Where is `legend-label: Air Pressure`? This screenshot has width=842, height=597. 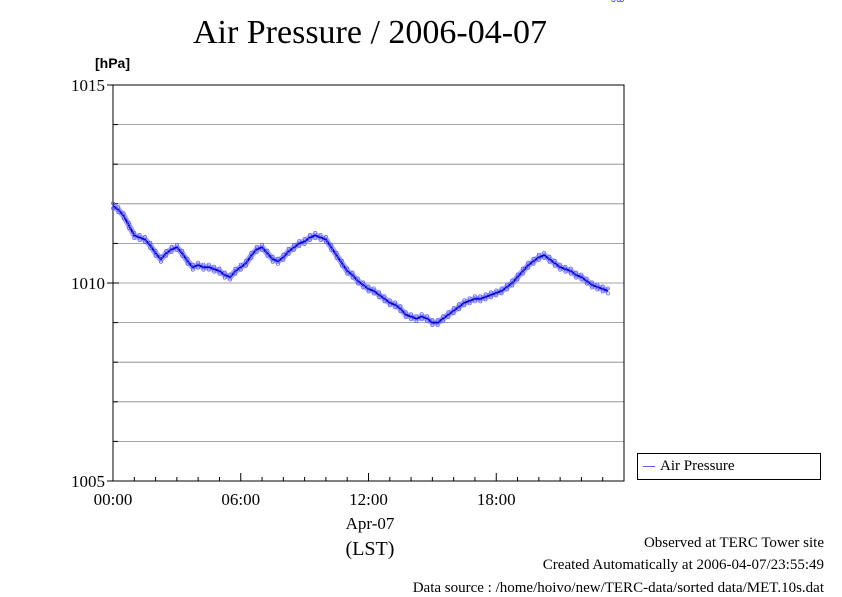 legend-label: Air Pressure is located at coordinates (697, 466).